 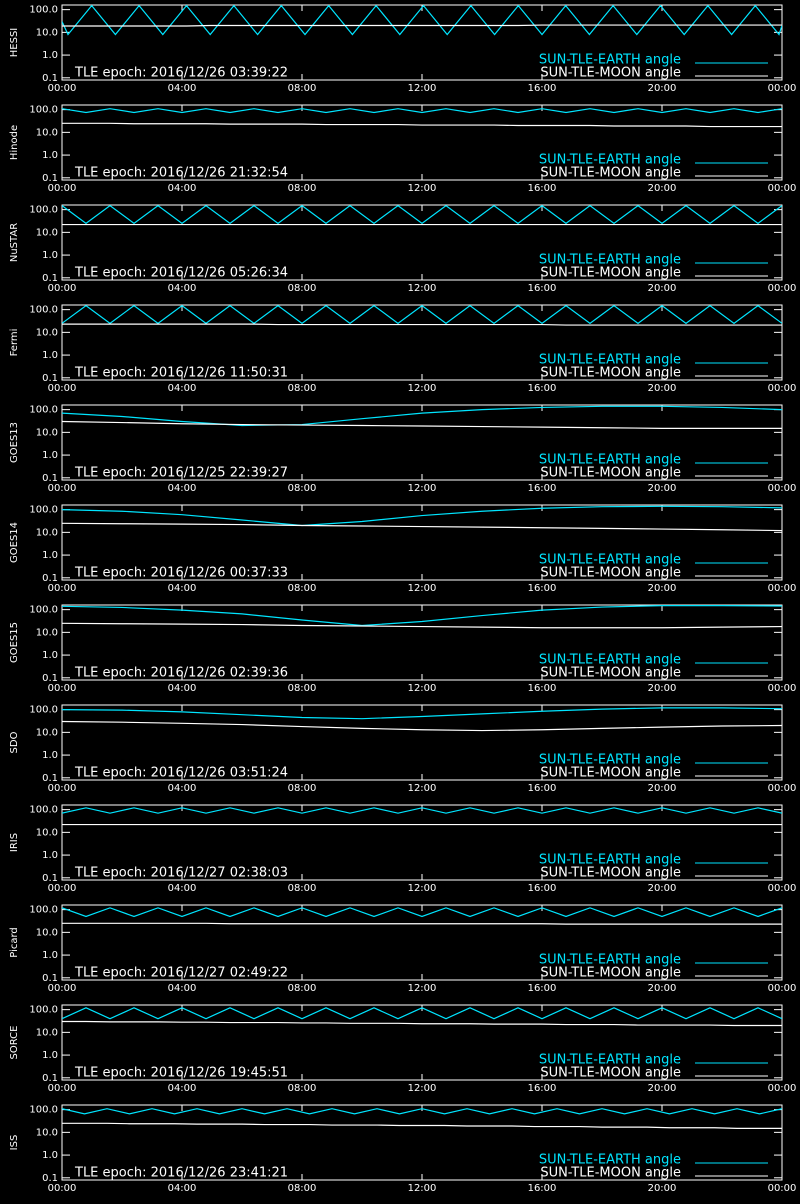 I want to click on annotation: TLE epoch: 2016/12/26 03:51:24, so click(x=181, y=773).